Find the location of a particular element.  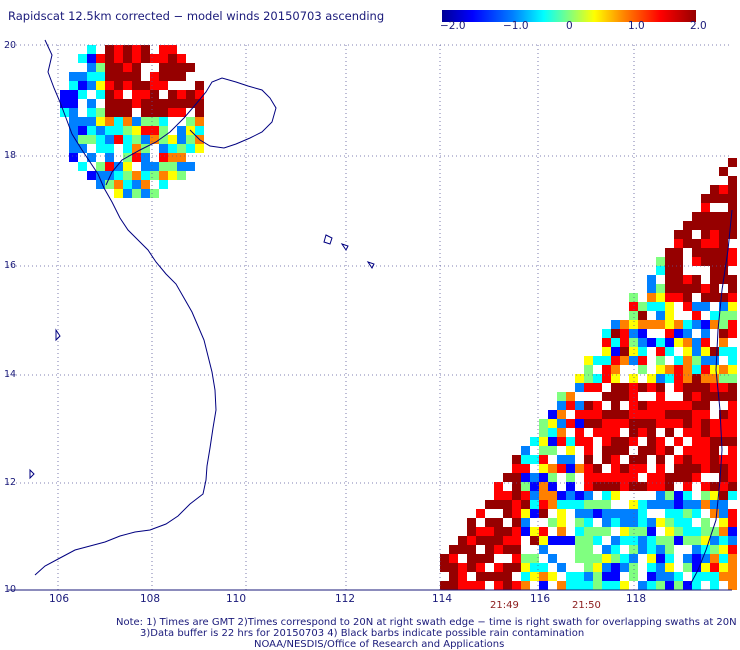

coastline-east is located at coordinates (711, 397).